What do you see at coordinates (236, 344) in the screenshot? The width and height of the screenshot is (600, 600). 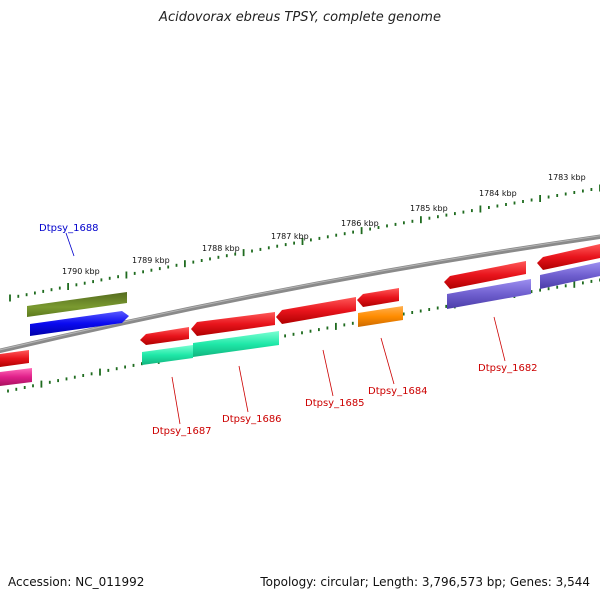 I see `gene-dtpsy-1686-aqua` at bounding box center [236, 344].